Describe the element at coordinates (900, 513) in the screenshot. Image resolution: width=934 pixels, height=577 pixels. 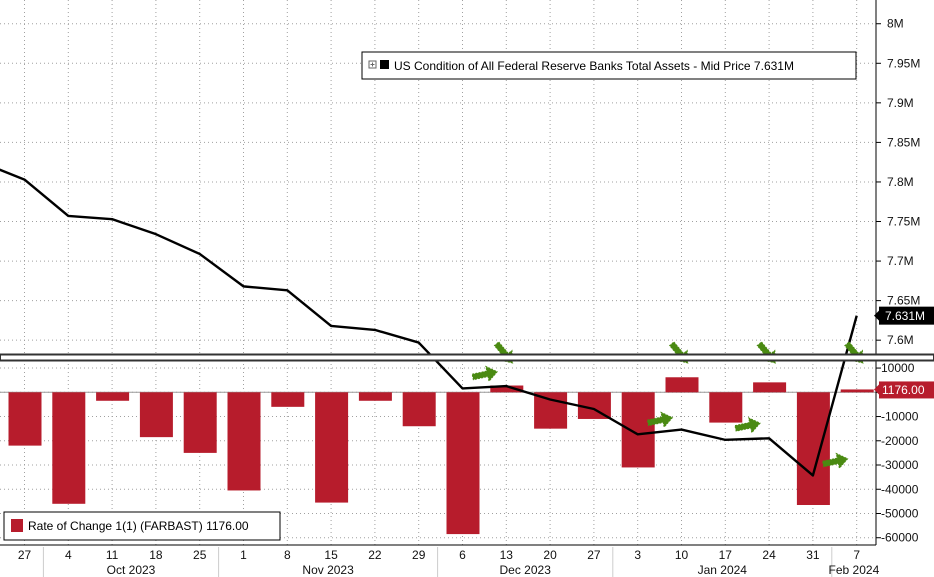
I see `y-tick-label-bottom: -50000` at that location.